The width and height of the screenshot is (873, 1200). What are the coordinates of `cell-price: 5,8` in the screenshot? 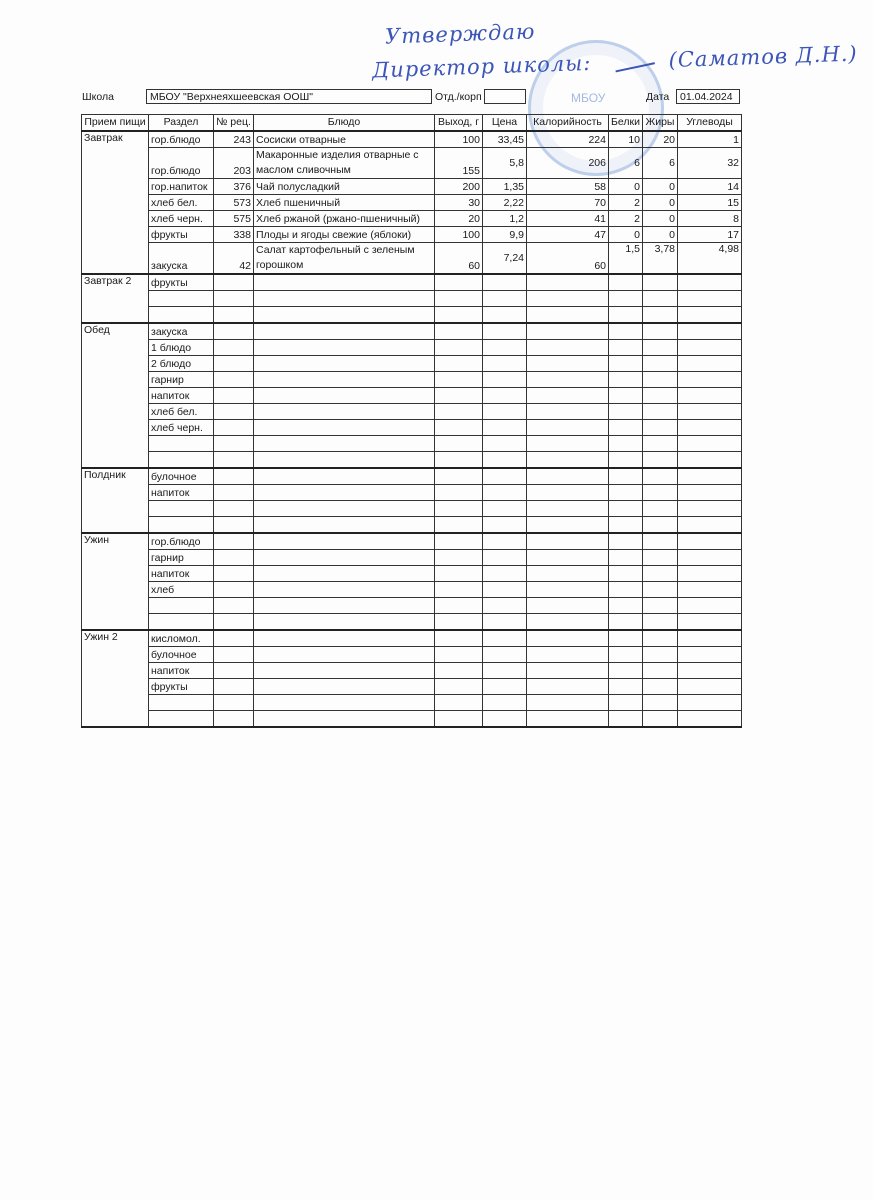 It's located at (504, 163).